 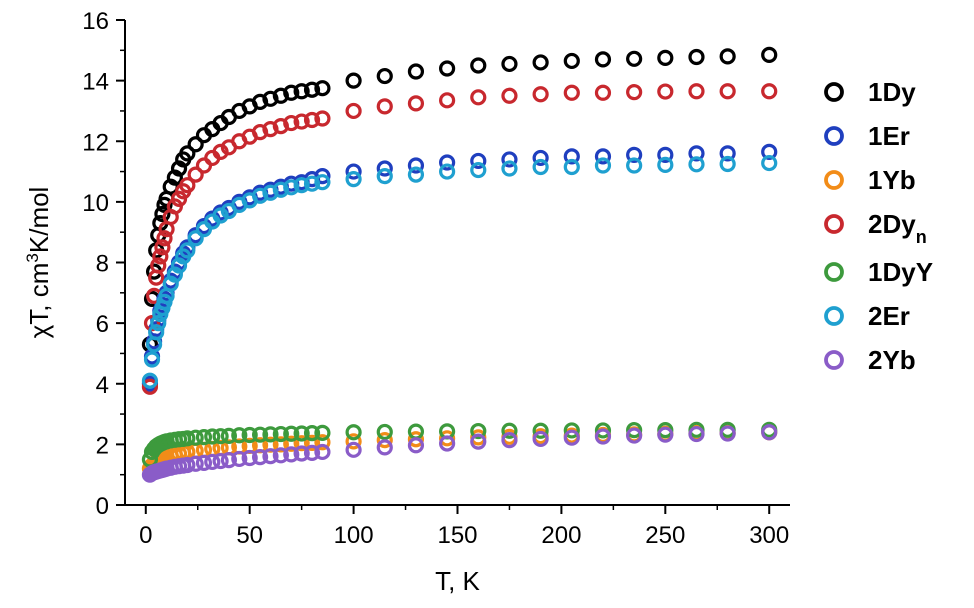 What do you see at coordinates (95, 203) in the screenshot?
I see `y-tick-label: 10` at bounding box center [95, 203].